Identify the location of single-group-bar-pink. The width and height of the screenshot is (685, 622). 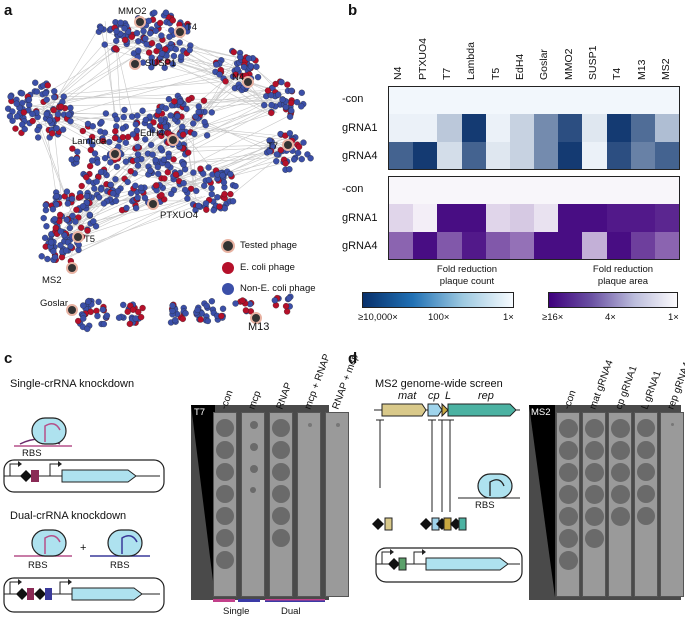
(224, 600).